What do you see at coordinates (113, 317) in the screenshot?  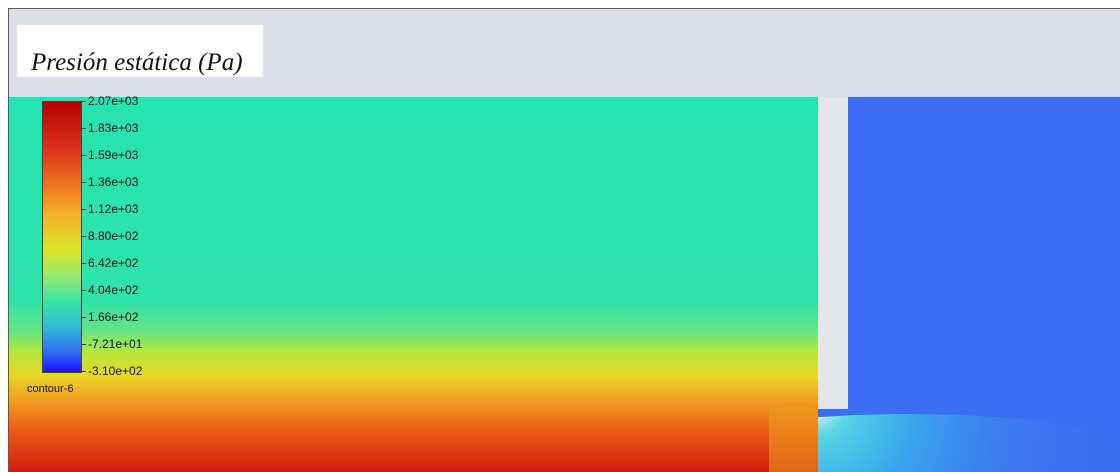 I see `colorbar-tick-label: 1.66e+02` at bounding box center [113, 317].